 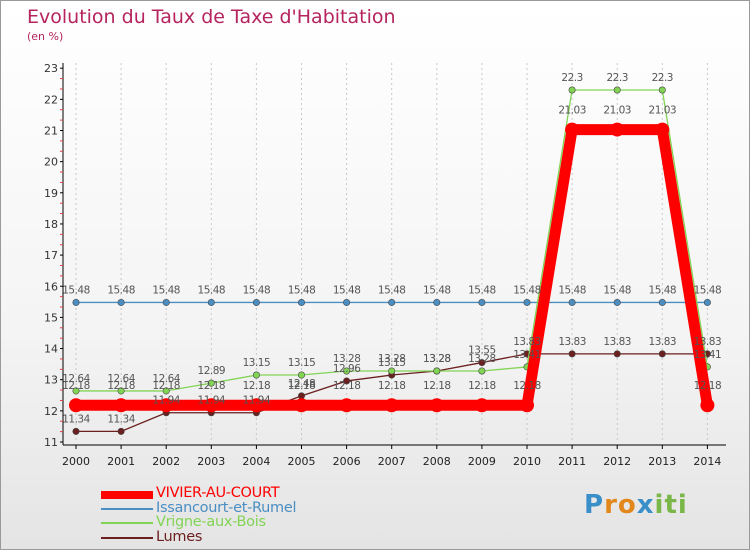 What do you see at coordinates (392, 302) in the screenshot?
I see `point-issancourt-2007` at bounding box center [392, 302].